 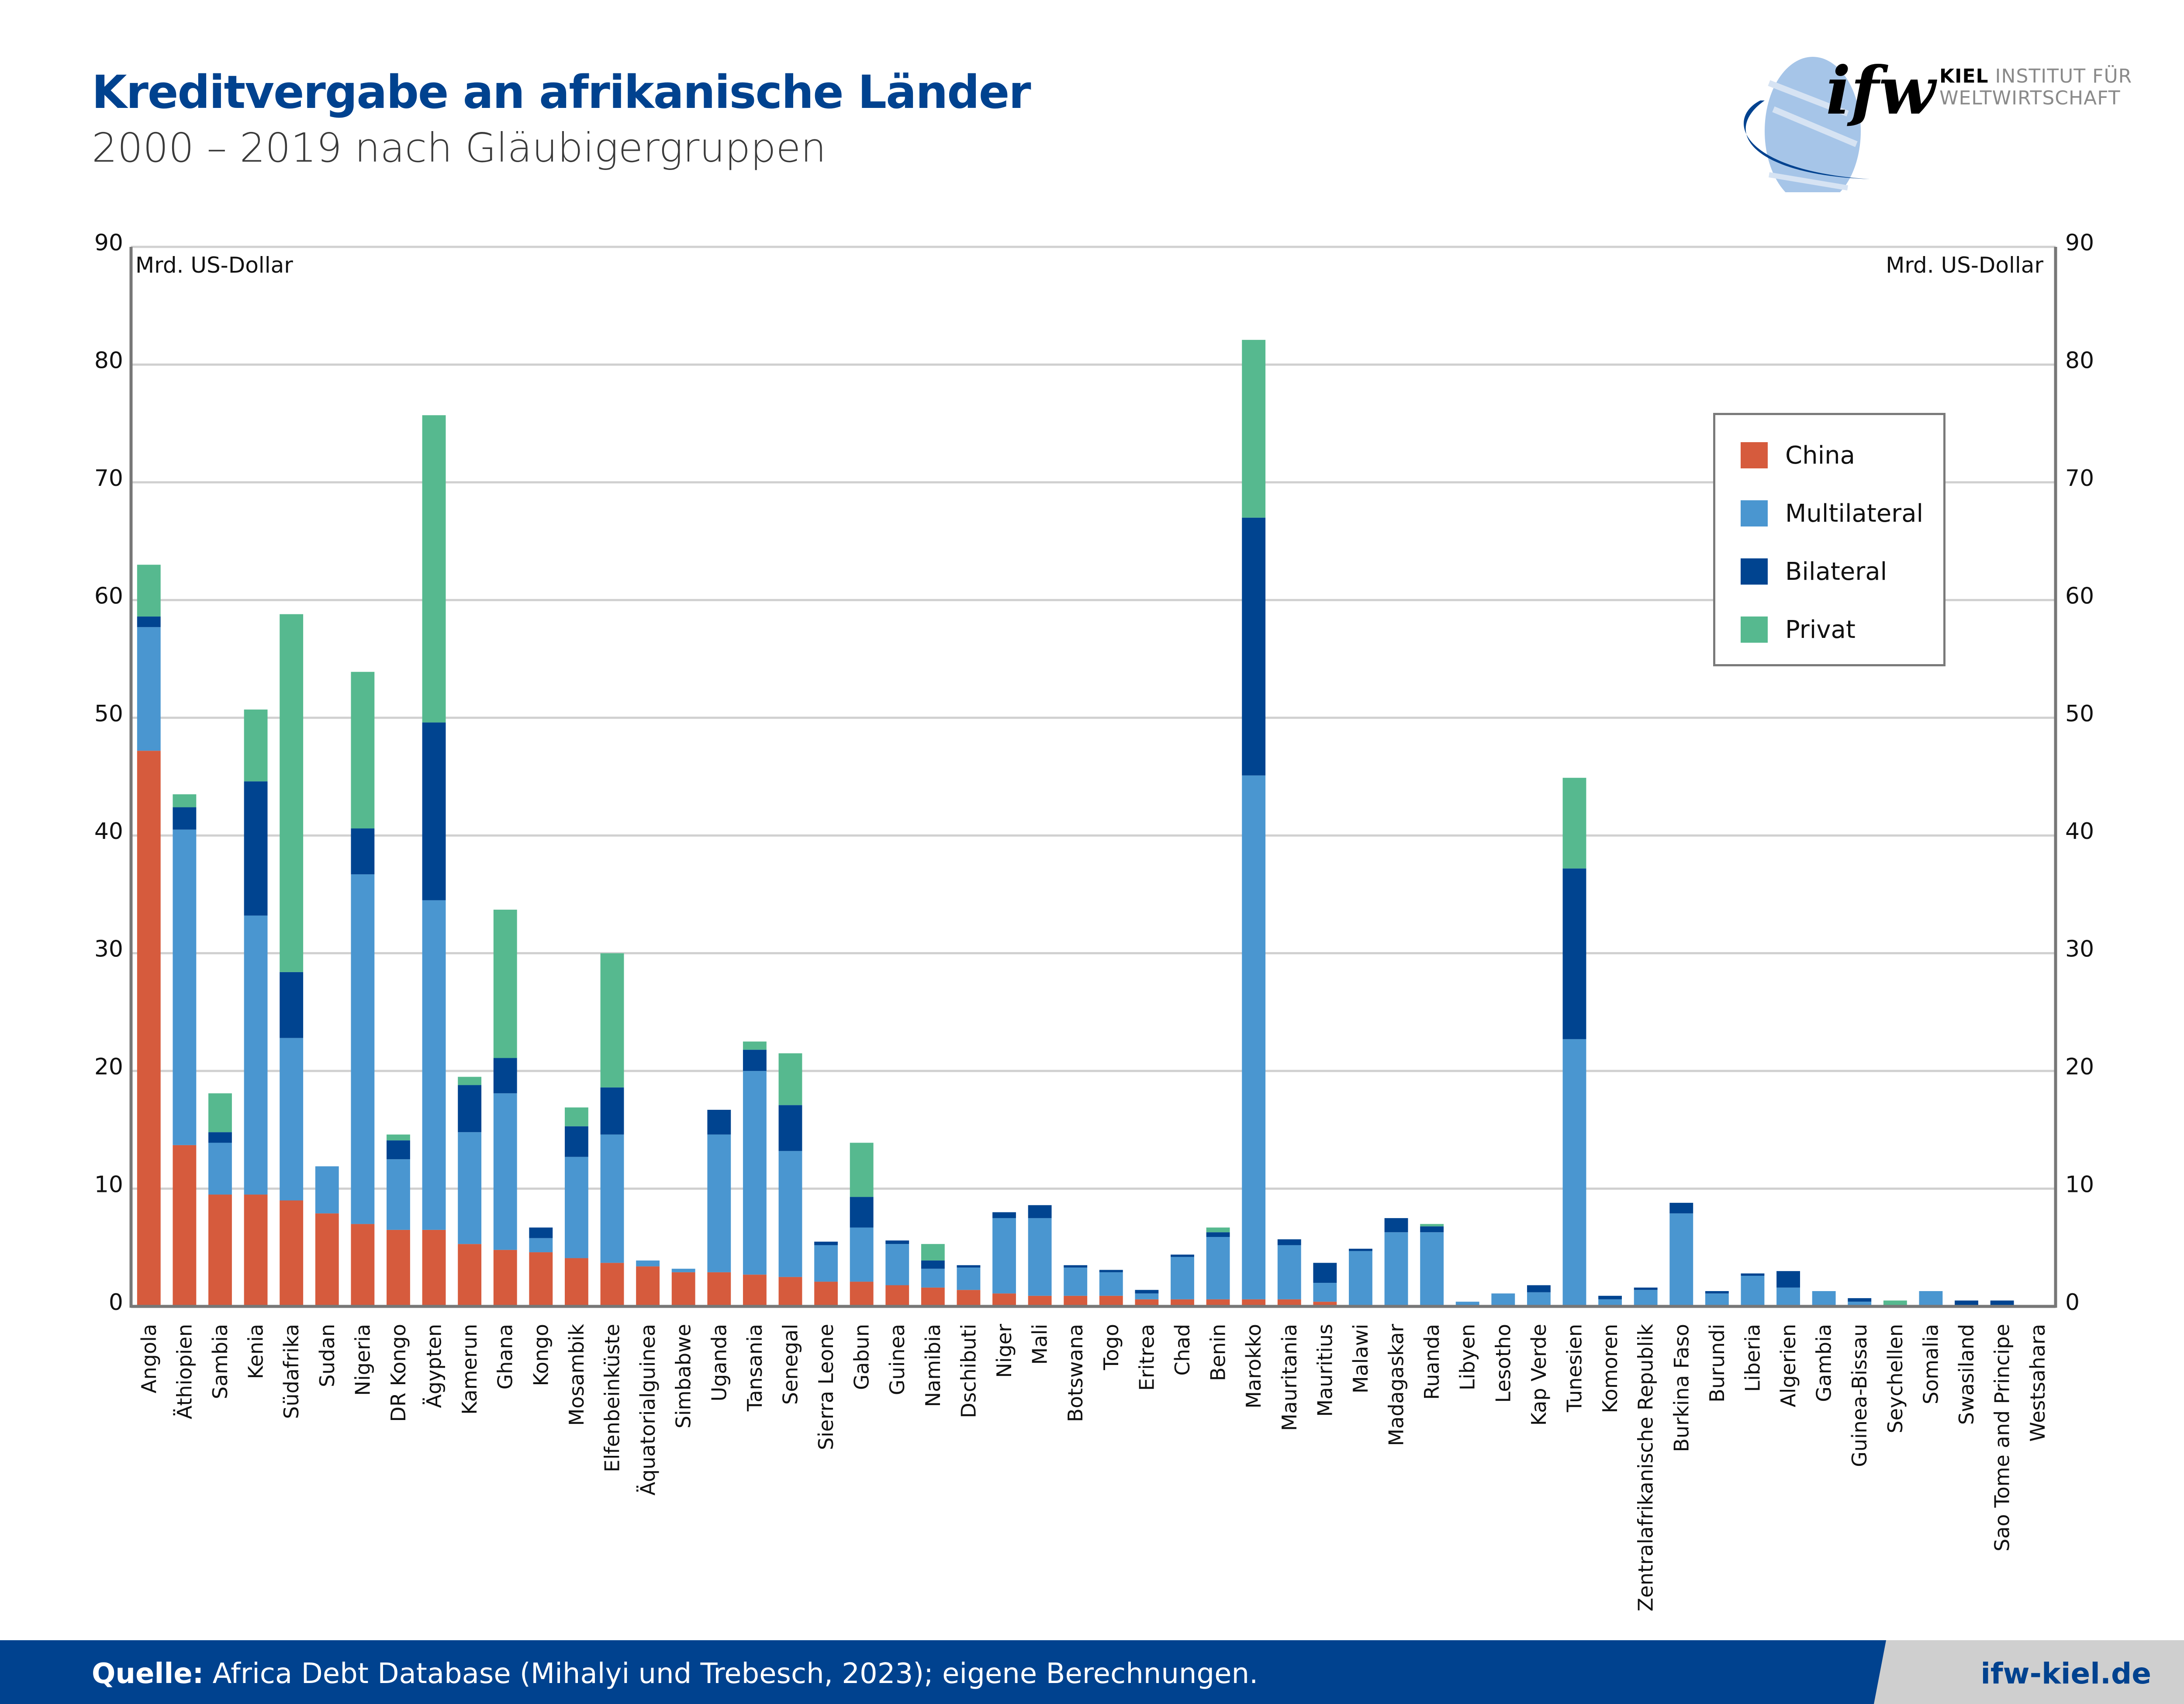 What do you see at coordinates (220, 1361) in the screenshot?
I see `x-tick-label: Sambia` at bounding box center [220, 1361].